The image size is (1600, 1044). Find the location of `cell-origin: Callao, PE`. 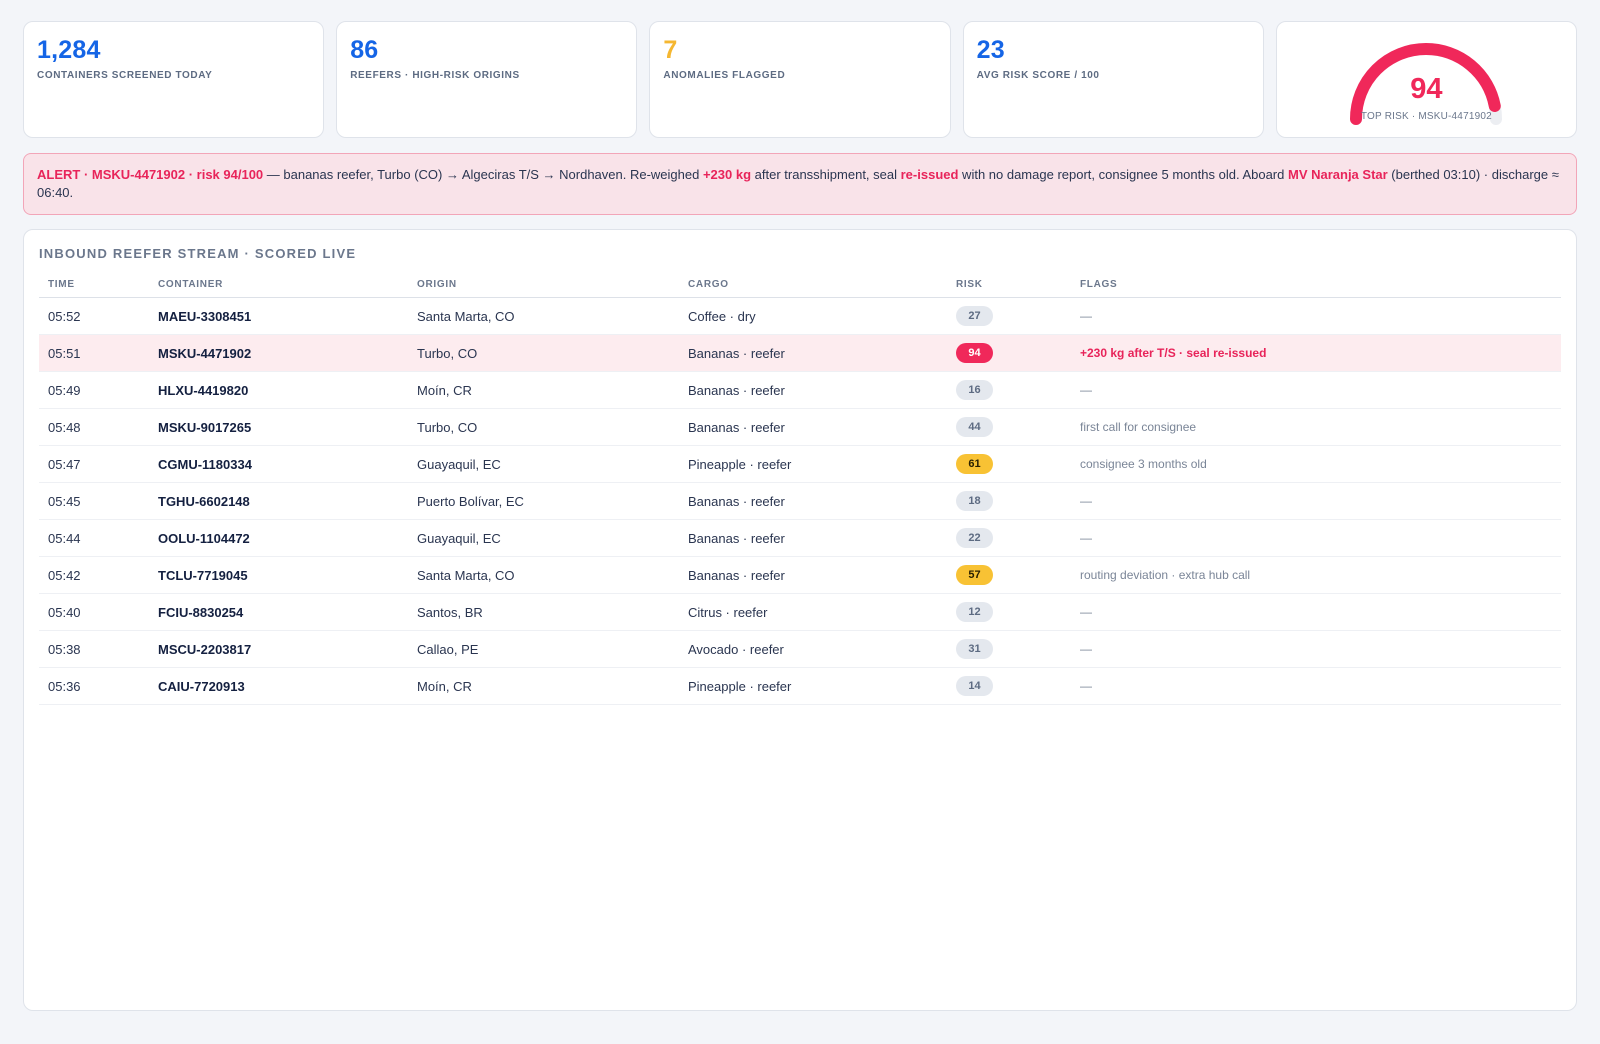

cell-origin: Callao, PE is located at coordinates (543, 649).